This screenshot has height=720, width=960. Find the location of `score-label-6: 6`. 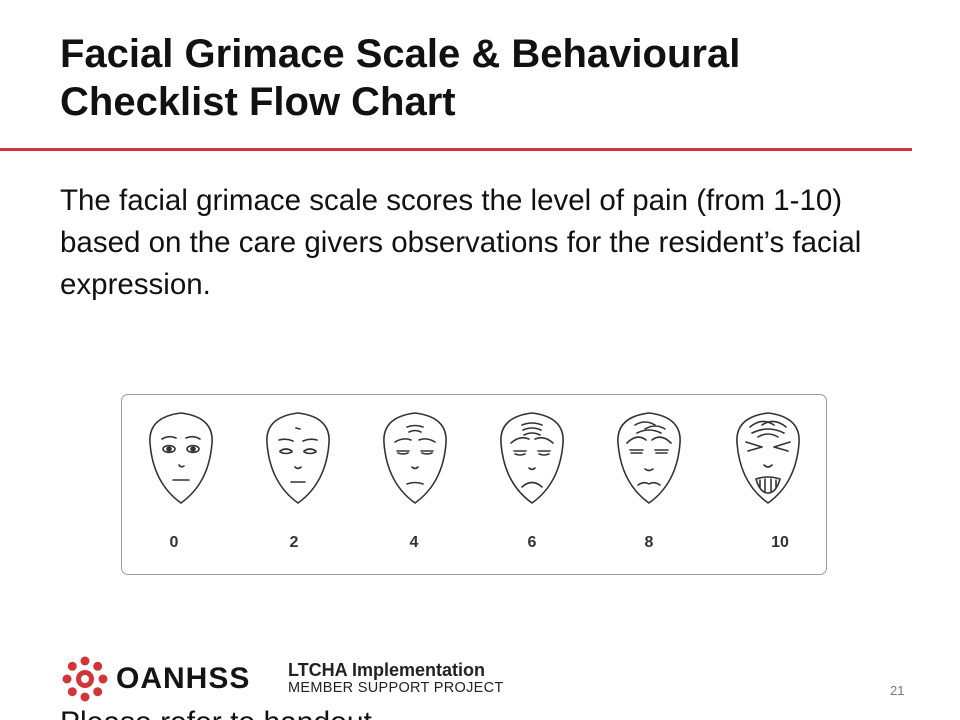

score-label-6: 6 is located at coordinates (532, 542).